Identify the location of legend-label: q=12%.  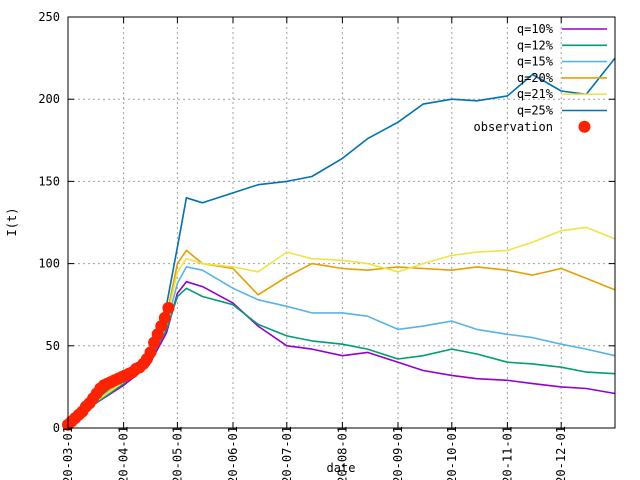
(535, 45).